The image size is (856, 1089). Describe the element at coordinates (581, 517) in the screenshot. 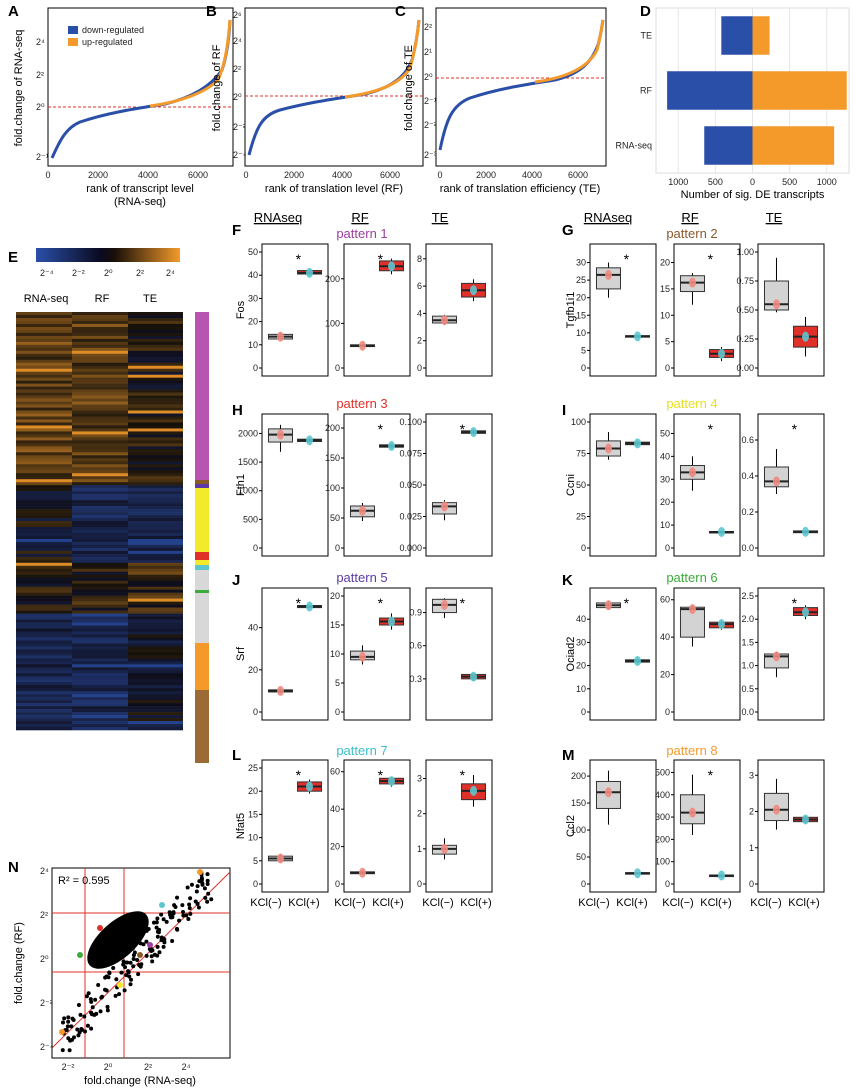

I see `box-ytick-label: 25` at that location.